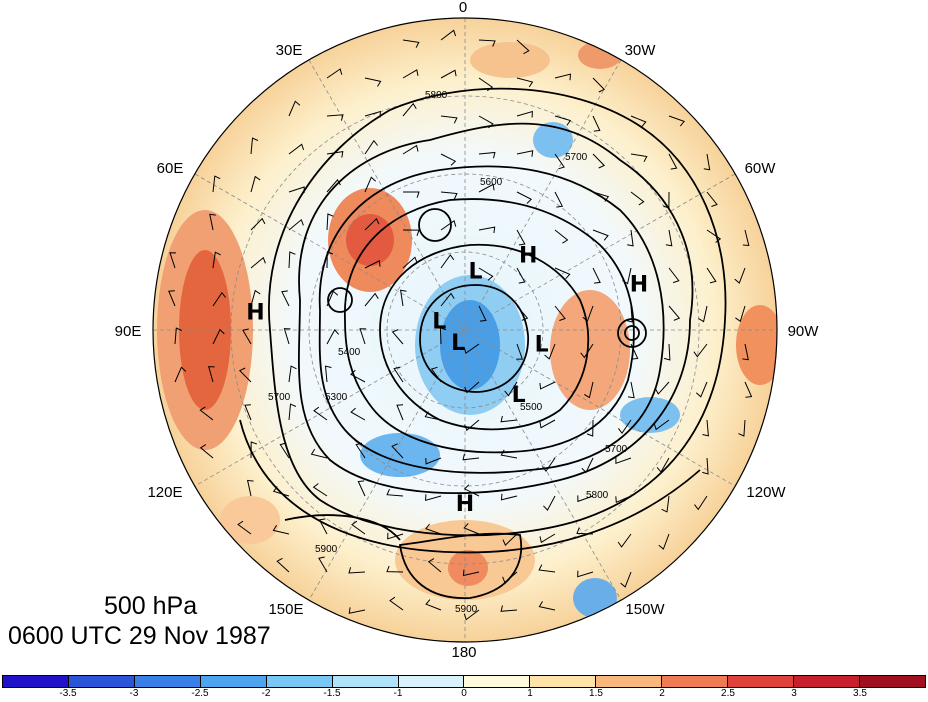 Image resolution: width=928 pixels, height=702 pixels. What do you see at coordinates (491, 182) in the screenshot?
I see `contour-label: 5600` at bounding box center [491, 182].